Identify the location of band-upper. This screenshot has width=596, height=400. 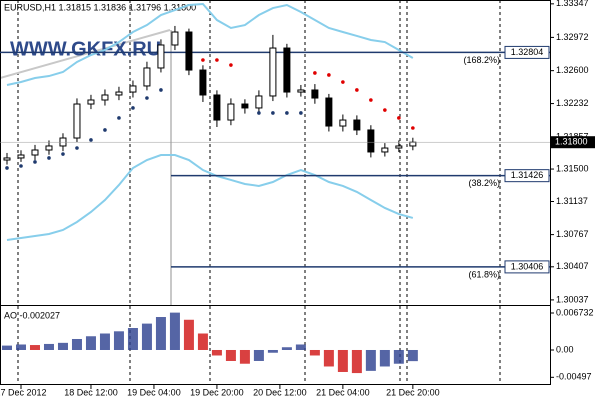
(210, 44).